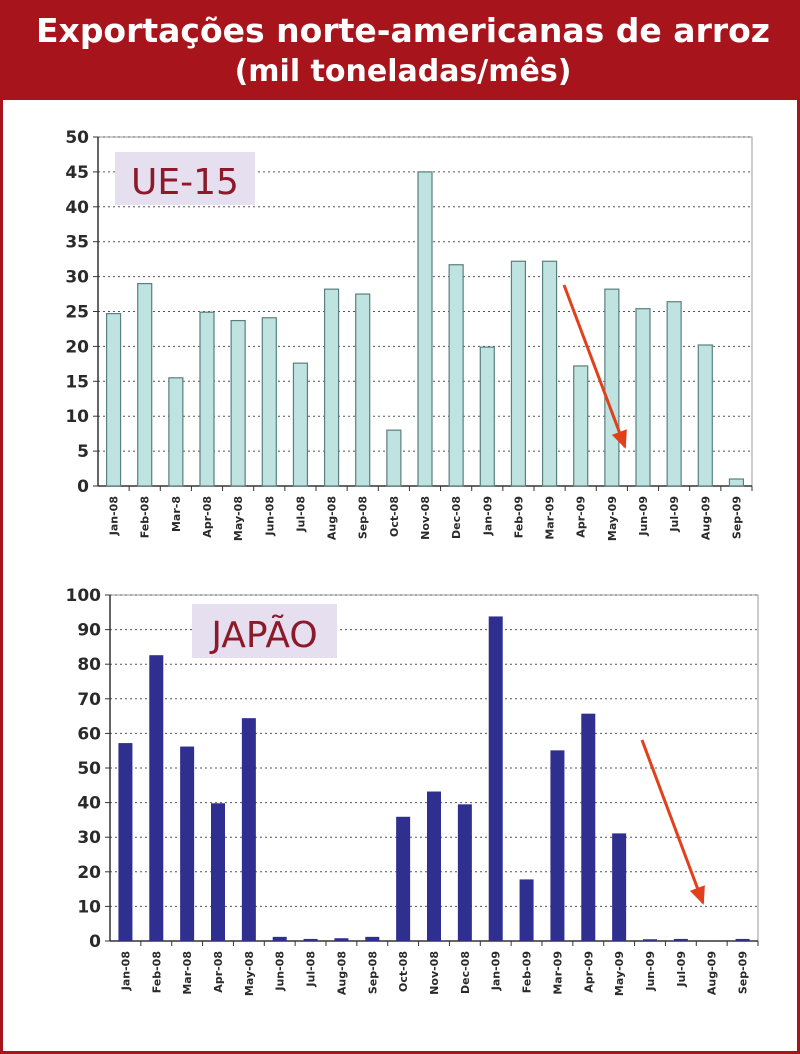 This screenshot has height=1054, width=800. I want to click on y-tick-label: 15, so click(77, 382).